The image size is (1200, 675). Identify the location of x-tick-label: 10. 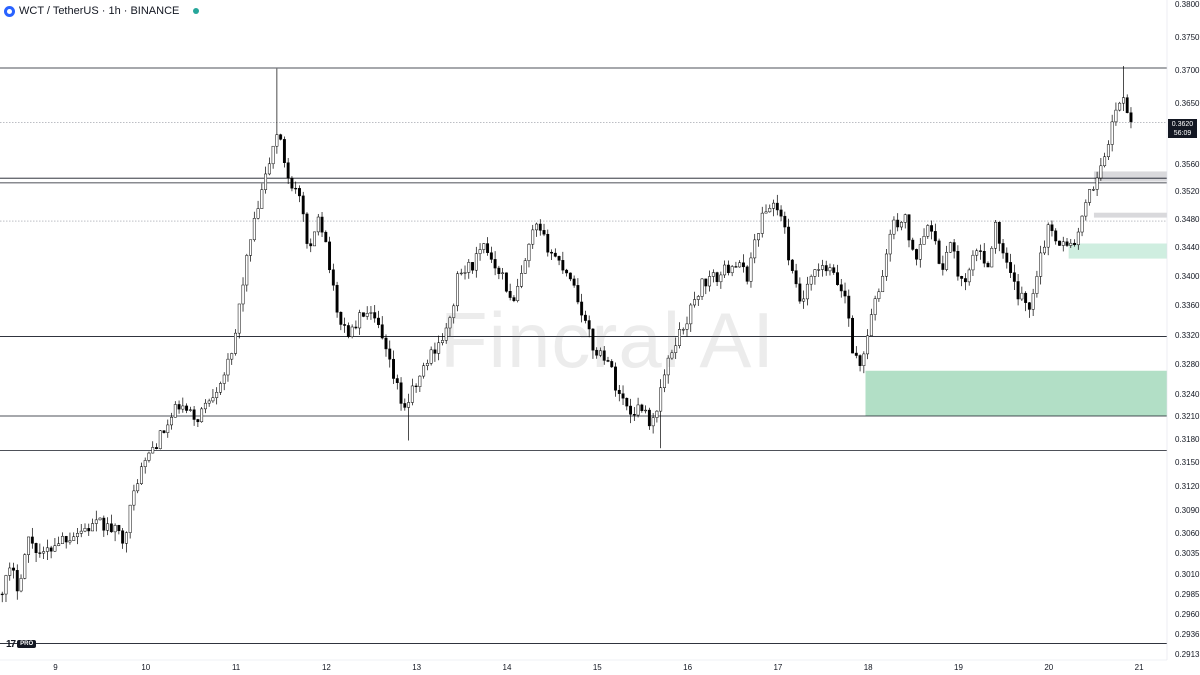
(145, 667).